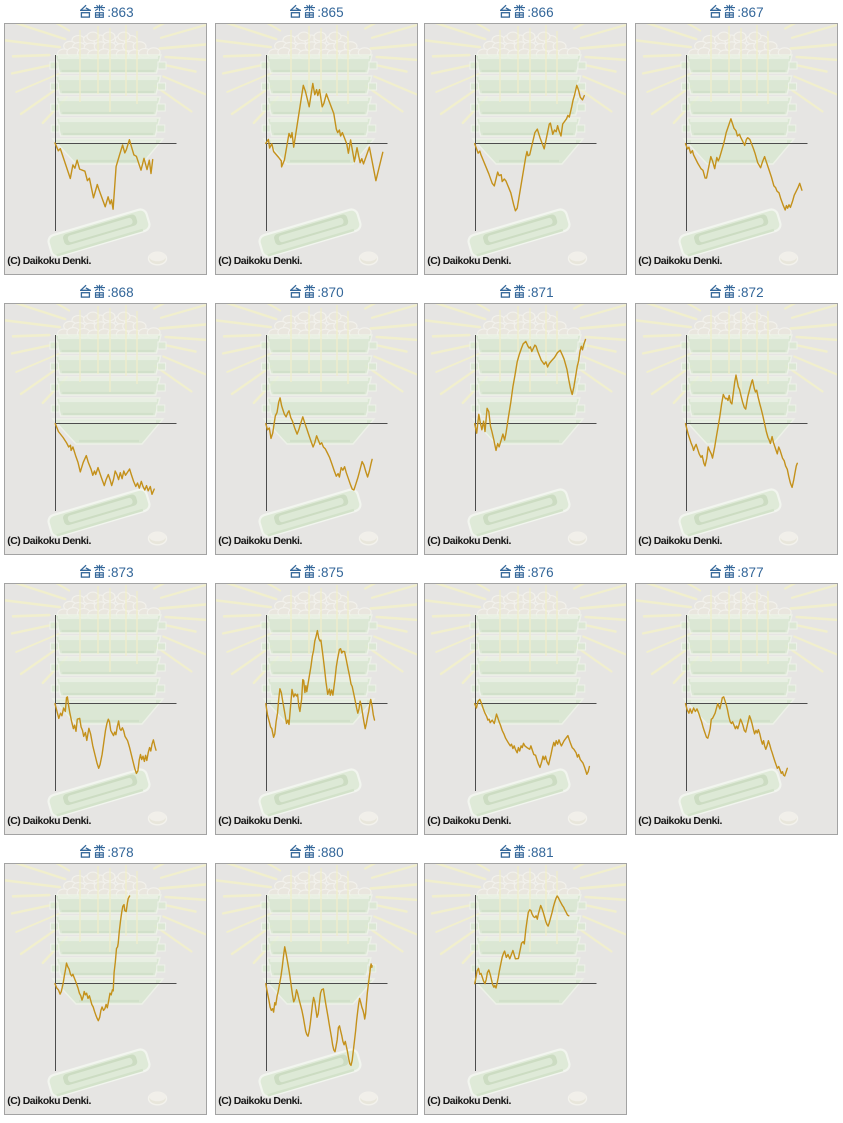 This screenshot has width=843, height=1123. What do you see at coordinates (540, 572) in the screenshot?
I see `svg-text: :876` at bounding box center [540, 572].